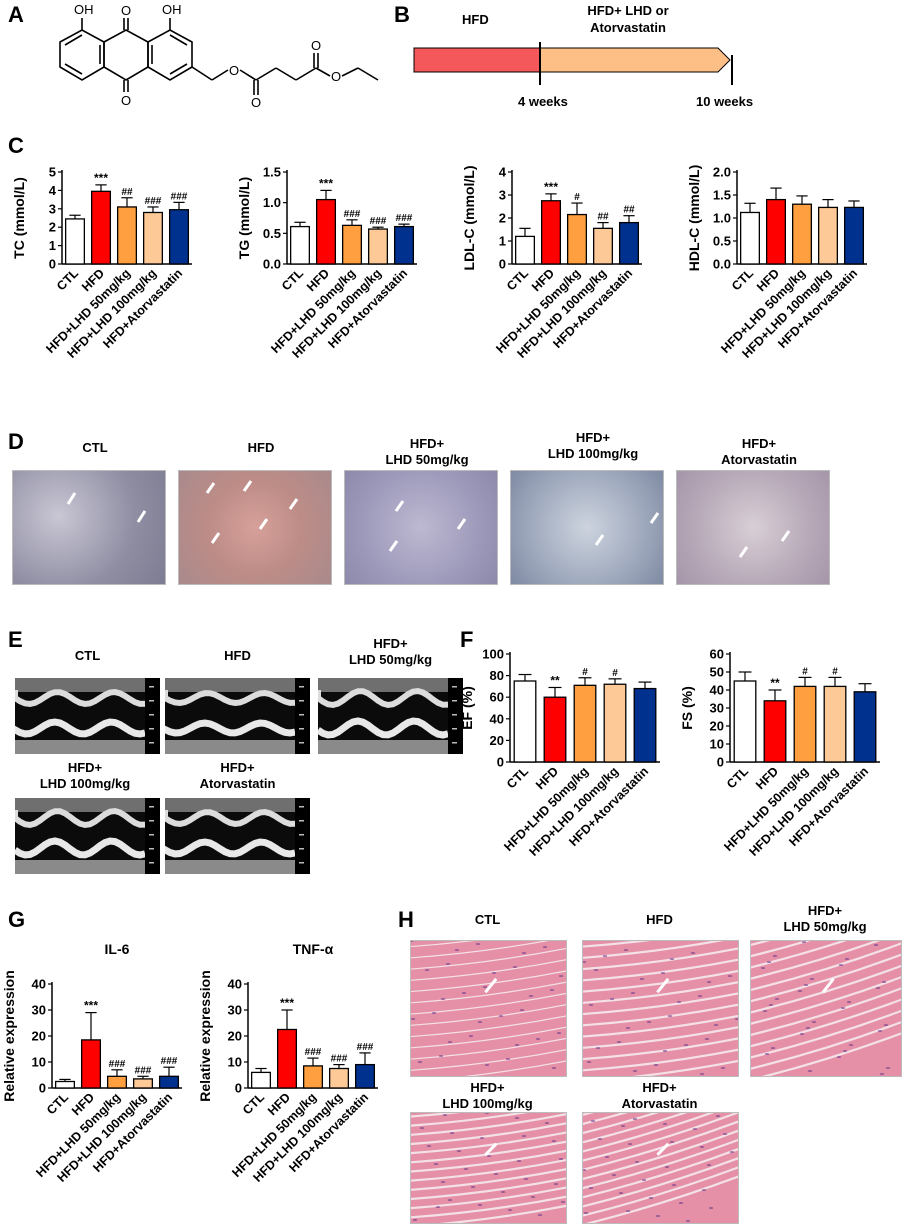 This screenshot has height=1225, width=906. I want to click on y-tick-label: 1, so click(52, 245).